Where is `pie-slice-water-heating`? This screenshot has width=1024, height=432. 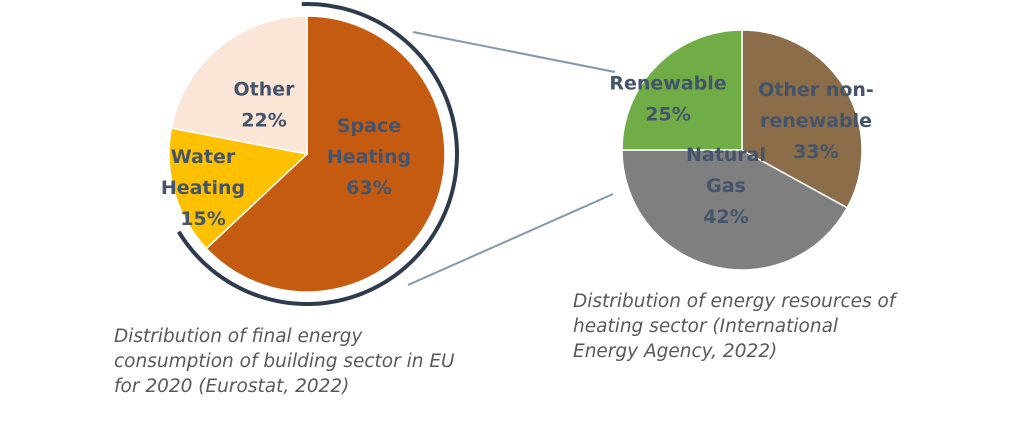
pie-slice-water-heating is located at coordinates (238, 188).